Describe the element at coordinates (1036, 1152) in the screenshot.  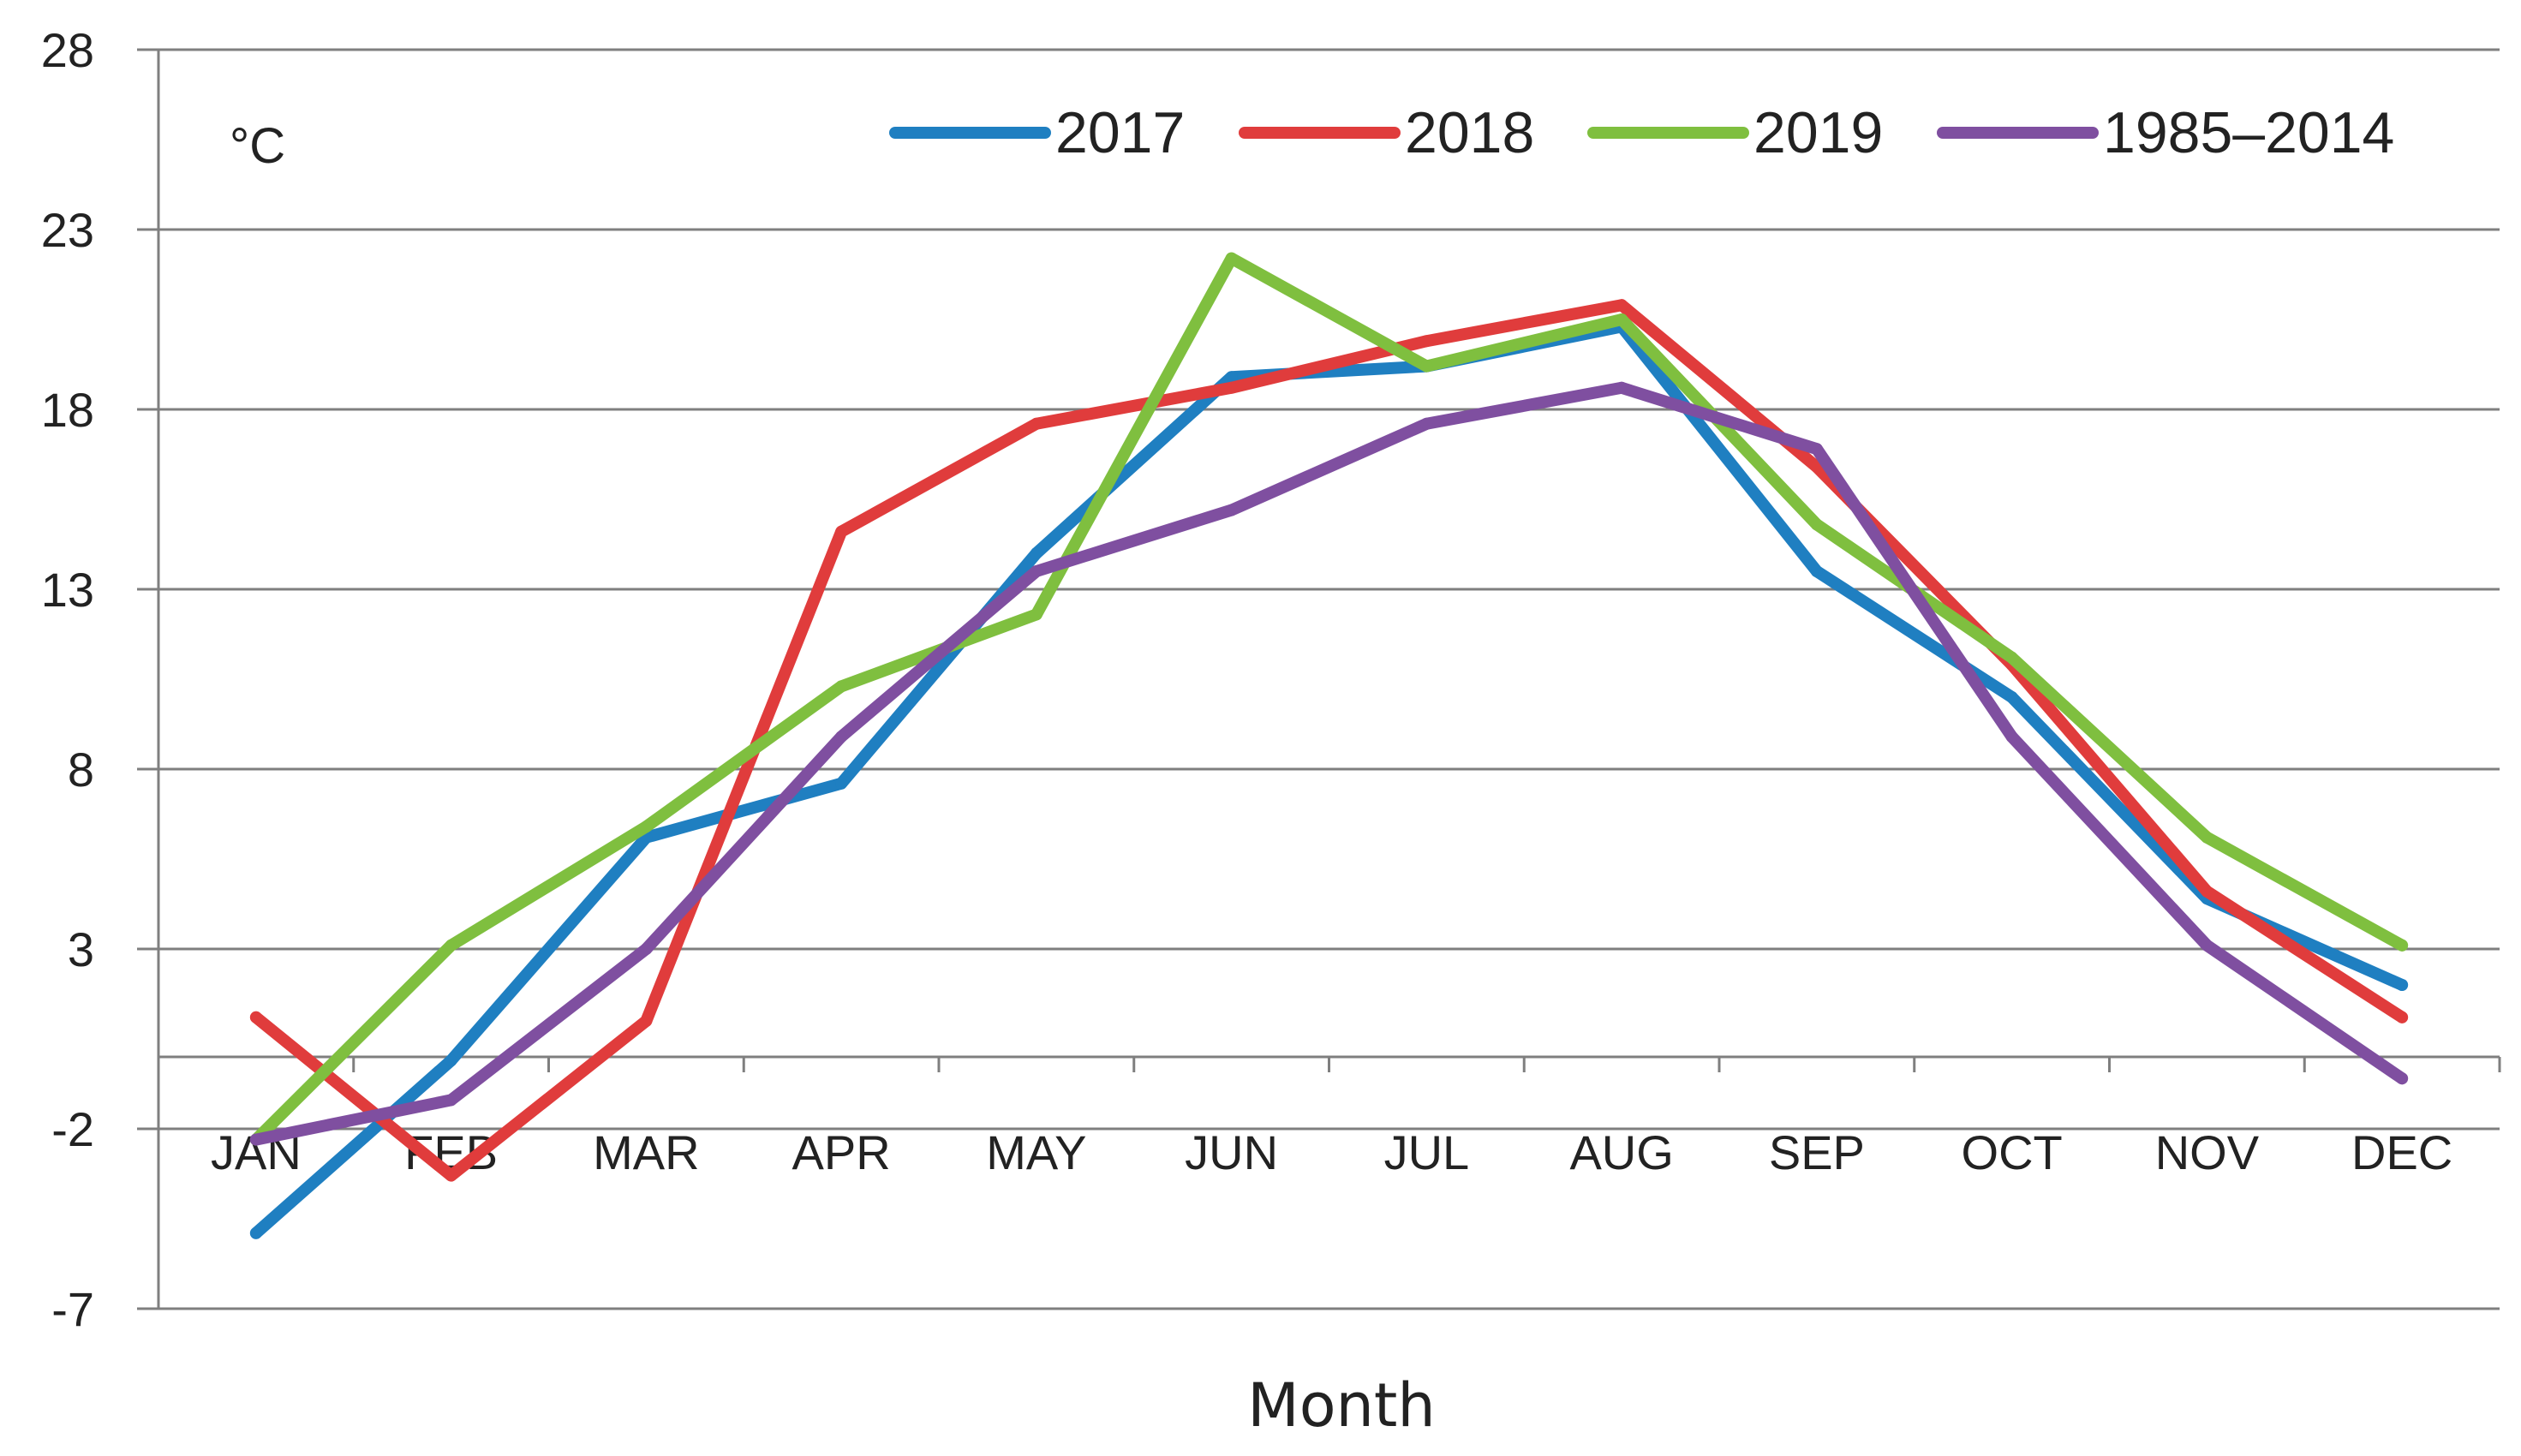
I see `x-tick-label-may: MAY` at that location.